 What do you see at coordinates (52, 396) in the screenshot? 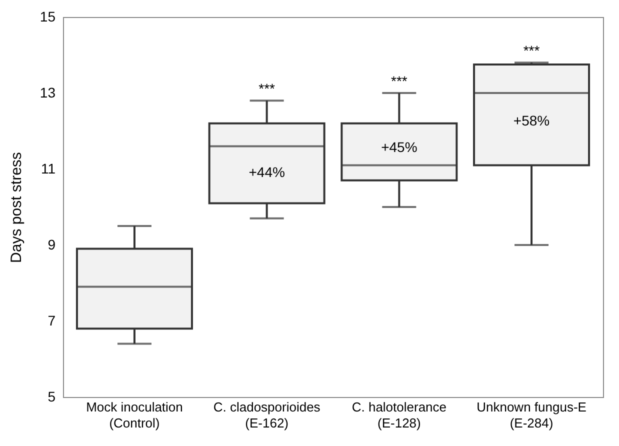
I see `y-tick-label: 5` at bounding box center [52, 396].